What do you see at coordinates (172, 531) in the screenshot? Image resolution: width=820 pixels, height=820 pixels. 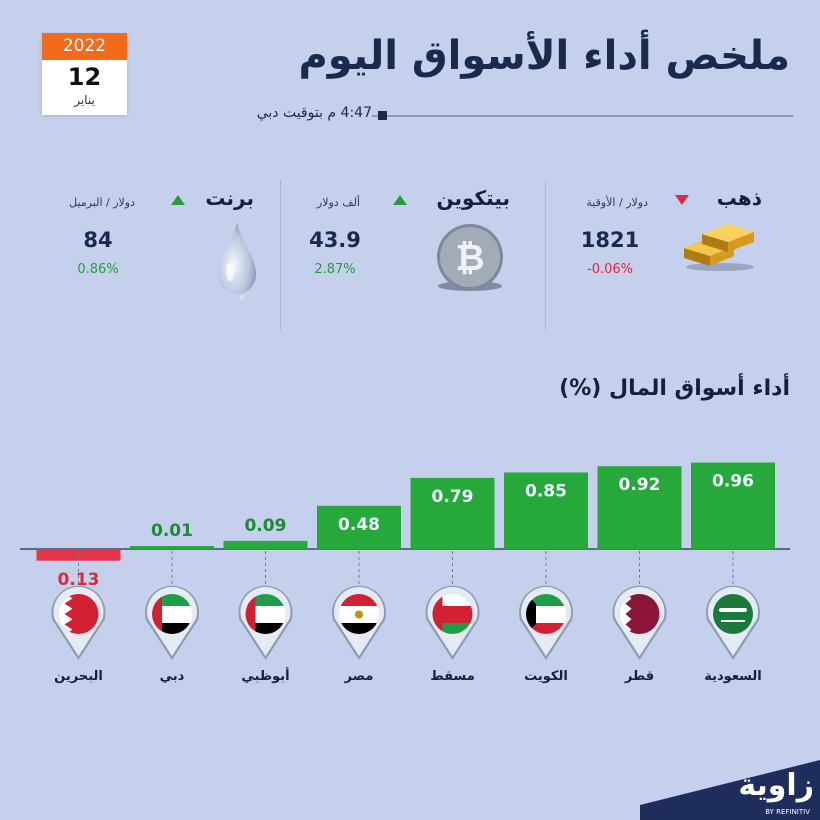 I see `bar-value-label: 0.01` at bounding box center [172, 531].